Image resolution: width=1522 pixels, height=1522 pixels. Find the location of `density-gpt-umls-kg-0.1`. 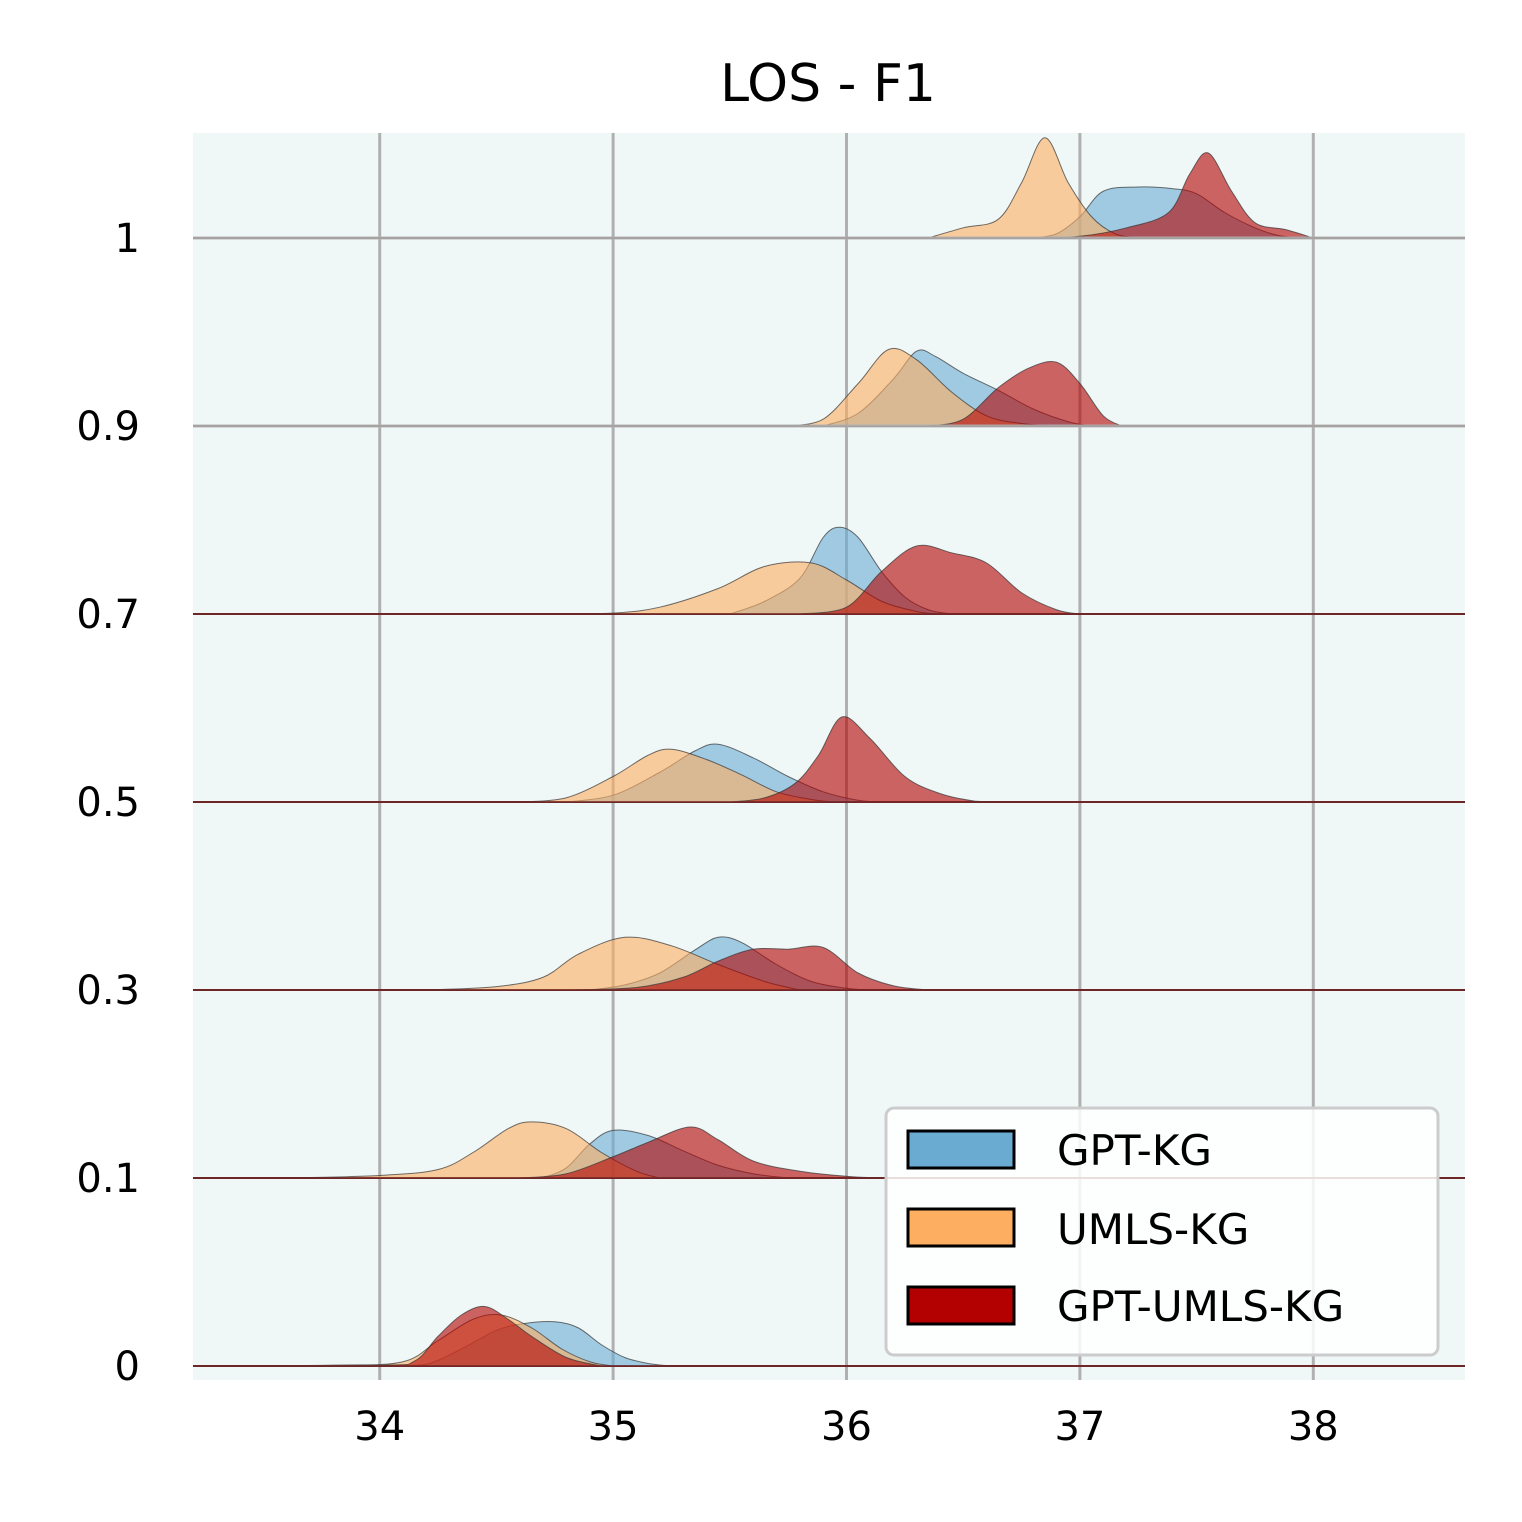

density-gpt-umls-kg-0.1 is located at coordinates (829, 1152).